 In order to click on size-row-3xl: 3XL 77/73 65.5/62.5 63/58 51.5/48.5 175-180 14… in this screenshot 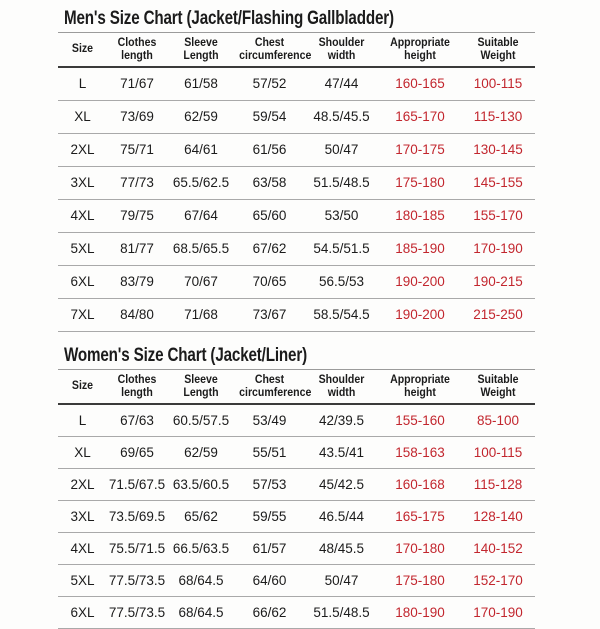, I will do `click(296, 183)`.